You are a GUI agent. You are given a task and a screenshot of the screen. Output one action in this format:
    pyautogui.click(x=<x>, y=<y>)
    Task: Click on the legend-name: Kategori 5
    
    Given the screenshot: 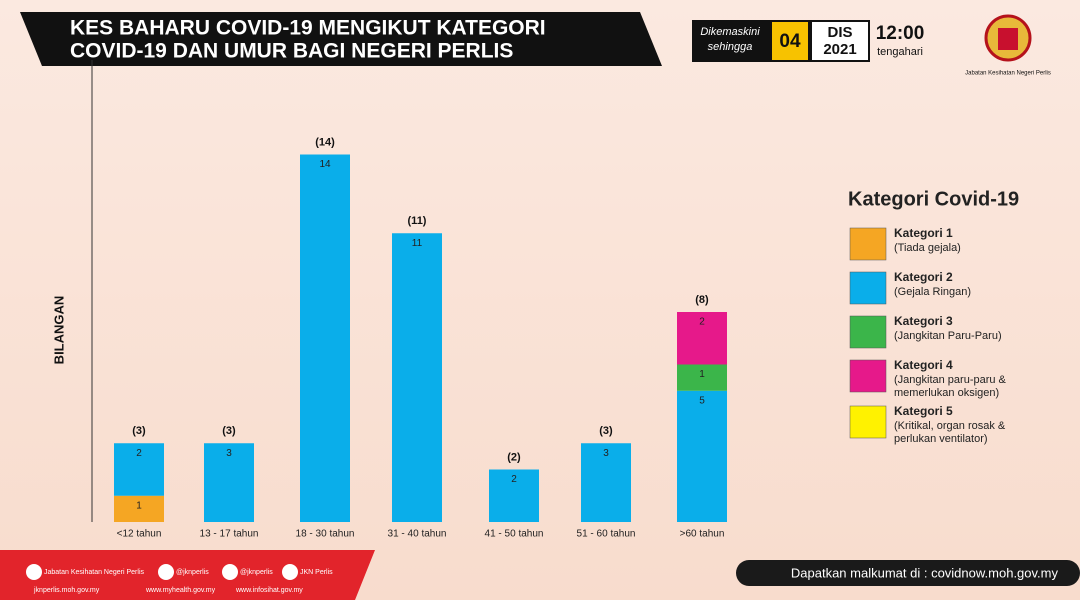 What is the action you would take?
    pyautogui.click(x=923, y=411)
    